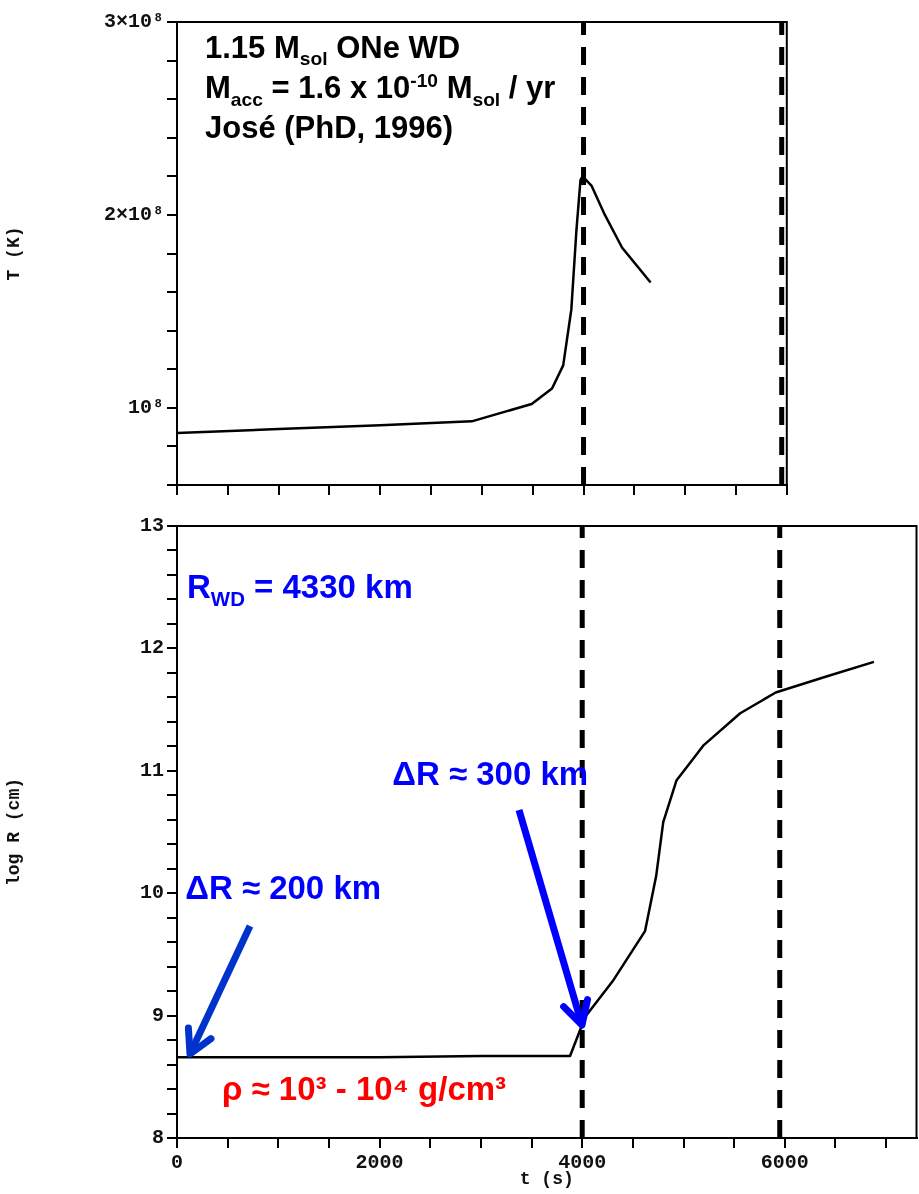 This screenshot has height=1194, width=919. Describe the element at coordinates (145, 407) in the screenshot. I see `y-tick-label: 10⁸` at that location.